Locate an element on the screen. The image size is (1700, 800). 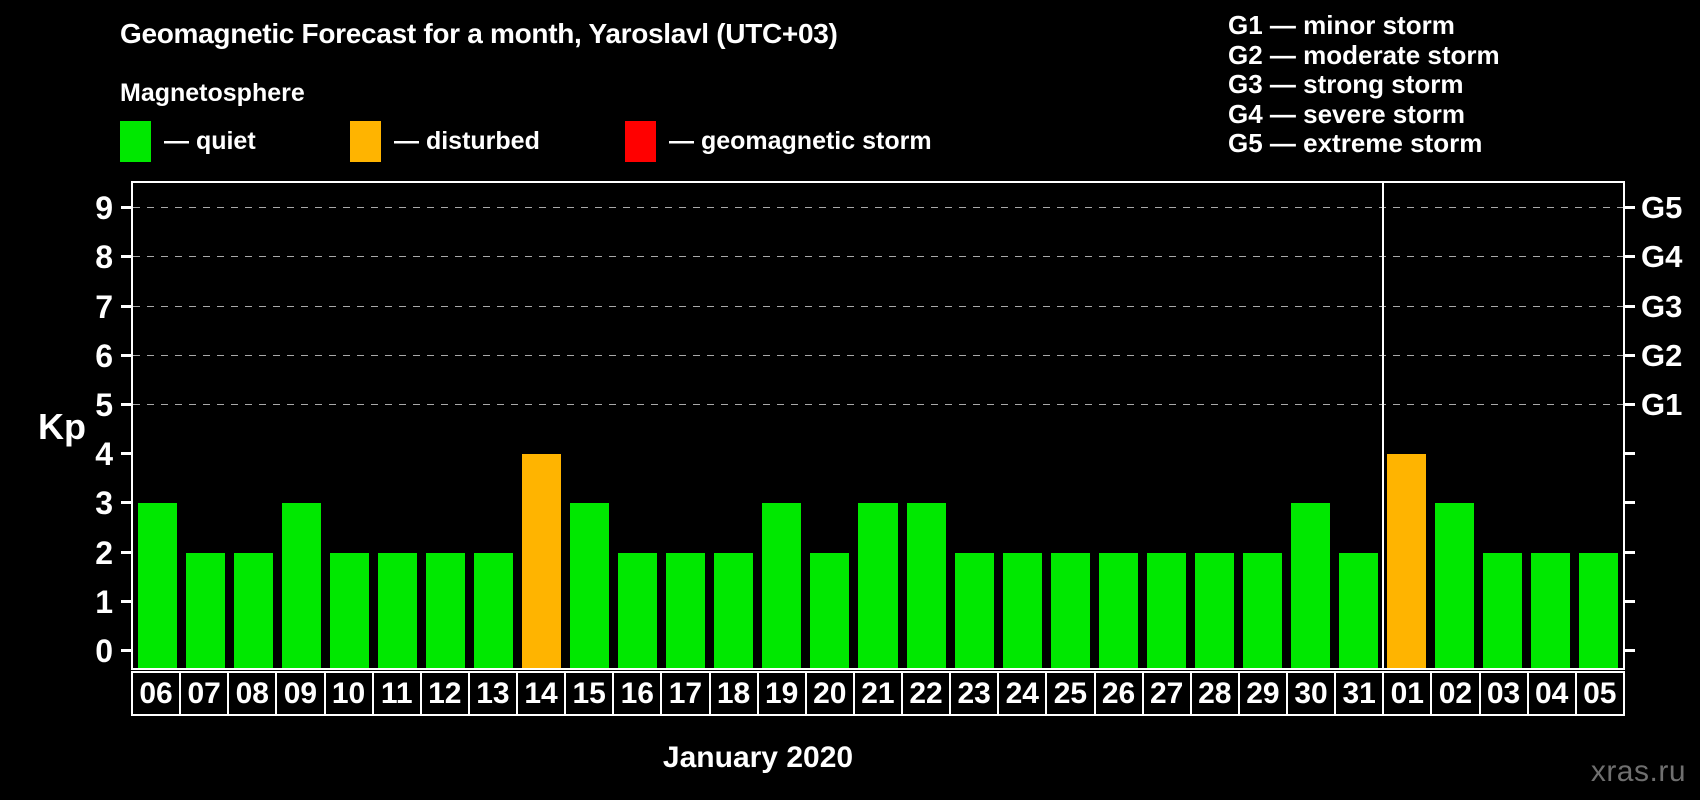
g-legend-line: G3 — strong storm is located at coordinates (1346, 84).